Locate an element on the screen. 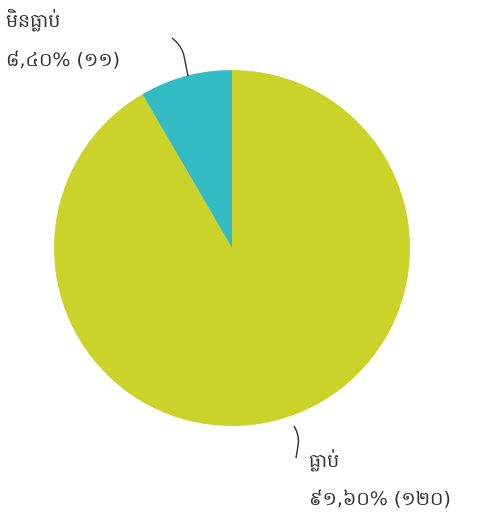 The image size is (501, 516). slice-label-not-yet-name: មិនធ្លាប់ is located at coordinates (33, 20).